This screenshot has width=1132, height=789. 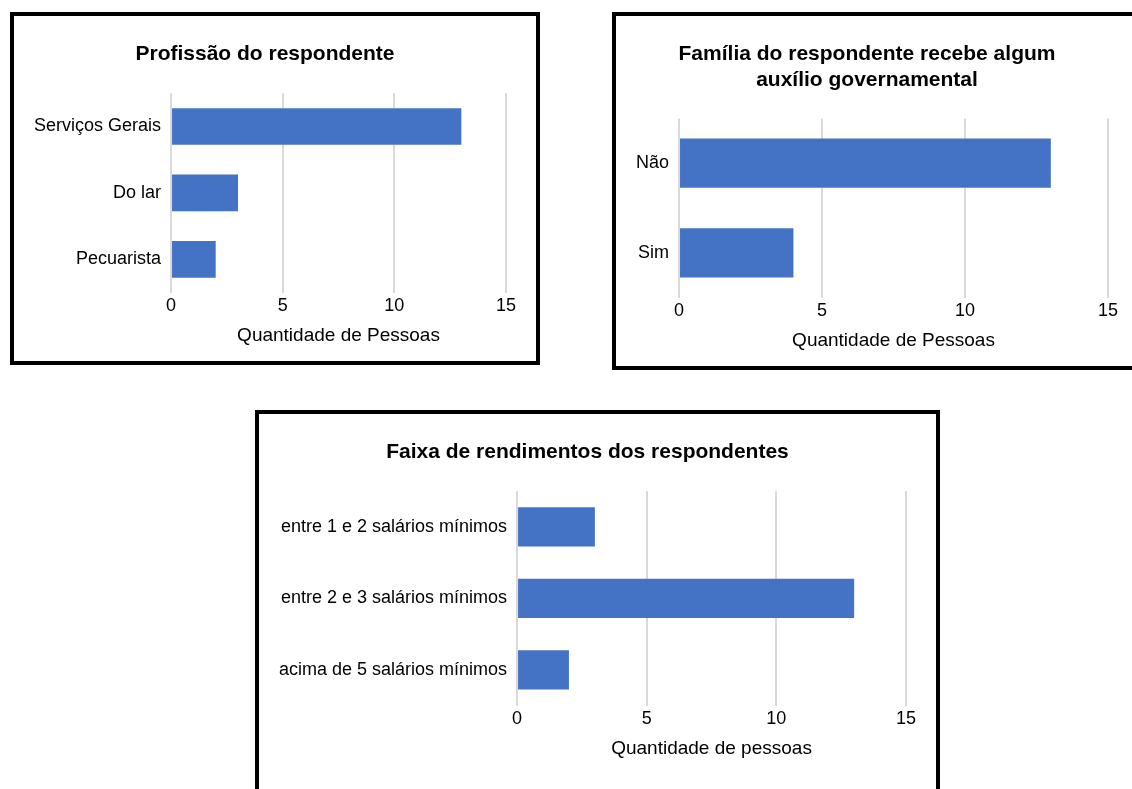 I want to click on y-tick-label: entre 1 e 2 salários mínimos, so click(x=394, y=525).